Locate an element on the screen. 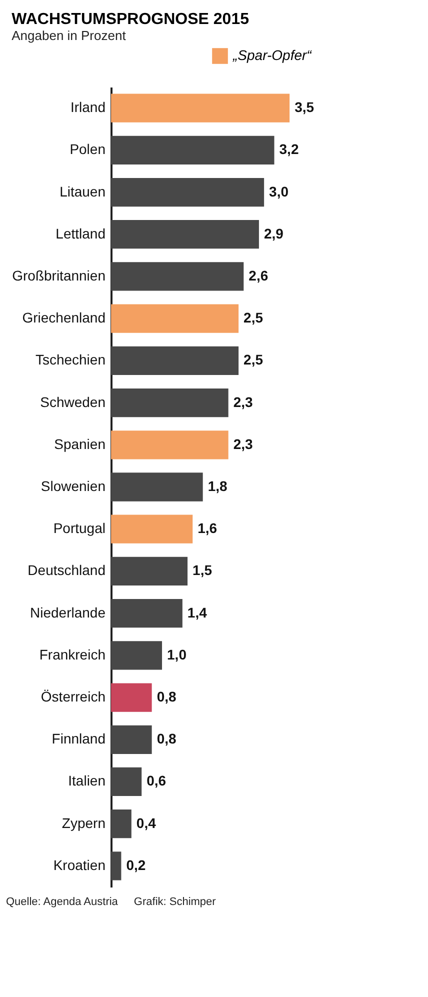  y-tick-label: Großbritannien is located at coordinates (59, 275).